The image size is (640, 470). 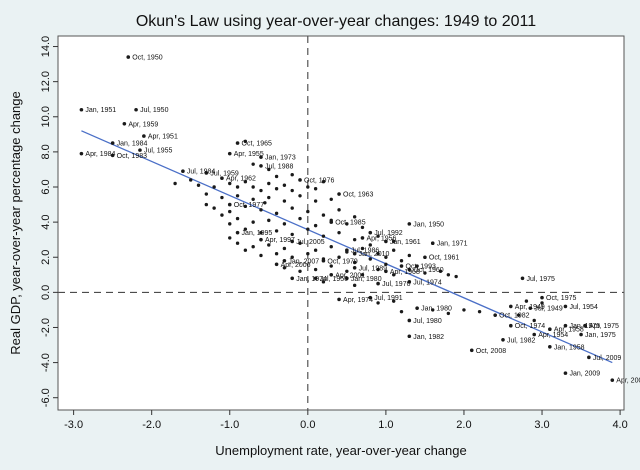 I want to click on point-label: Jan, 1961, so click(x=405, y=242).